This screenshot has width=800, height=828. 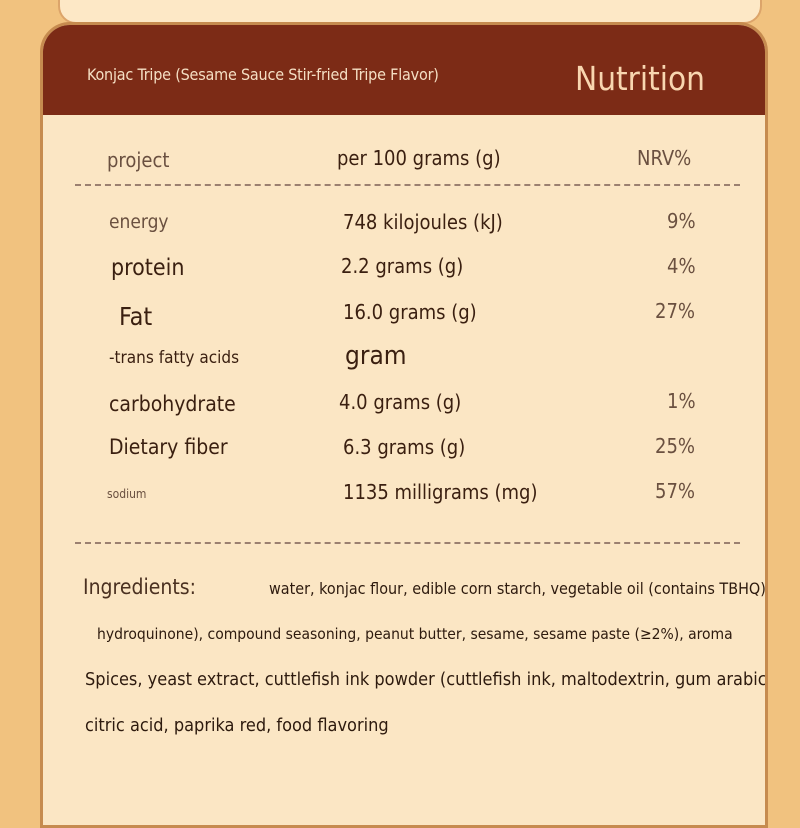 I want to click on ingredients-line-4: citric acid, paprika red, food flavoring, so click(x=237, y=725).